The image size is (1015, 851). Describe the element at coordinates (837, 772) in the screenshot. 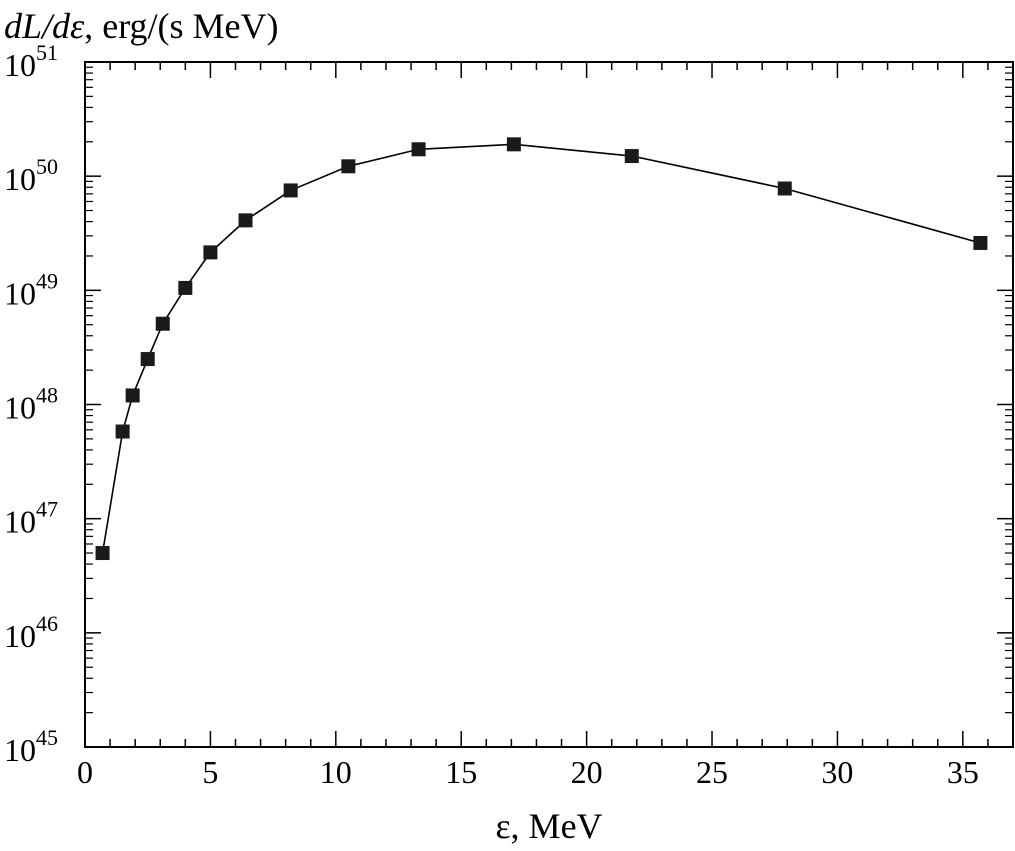

I see `x-tick-label: 30` at that location.